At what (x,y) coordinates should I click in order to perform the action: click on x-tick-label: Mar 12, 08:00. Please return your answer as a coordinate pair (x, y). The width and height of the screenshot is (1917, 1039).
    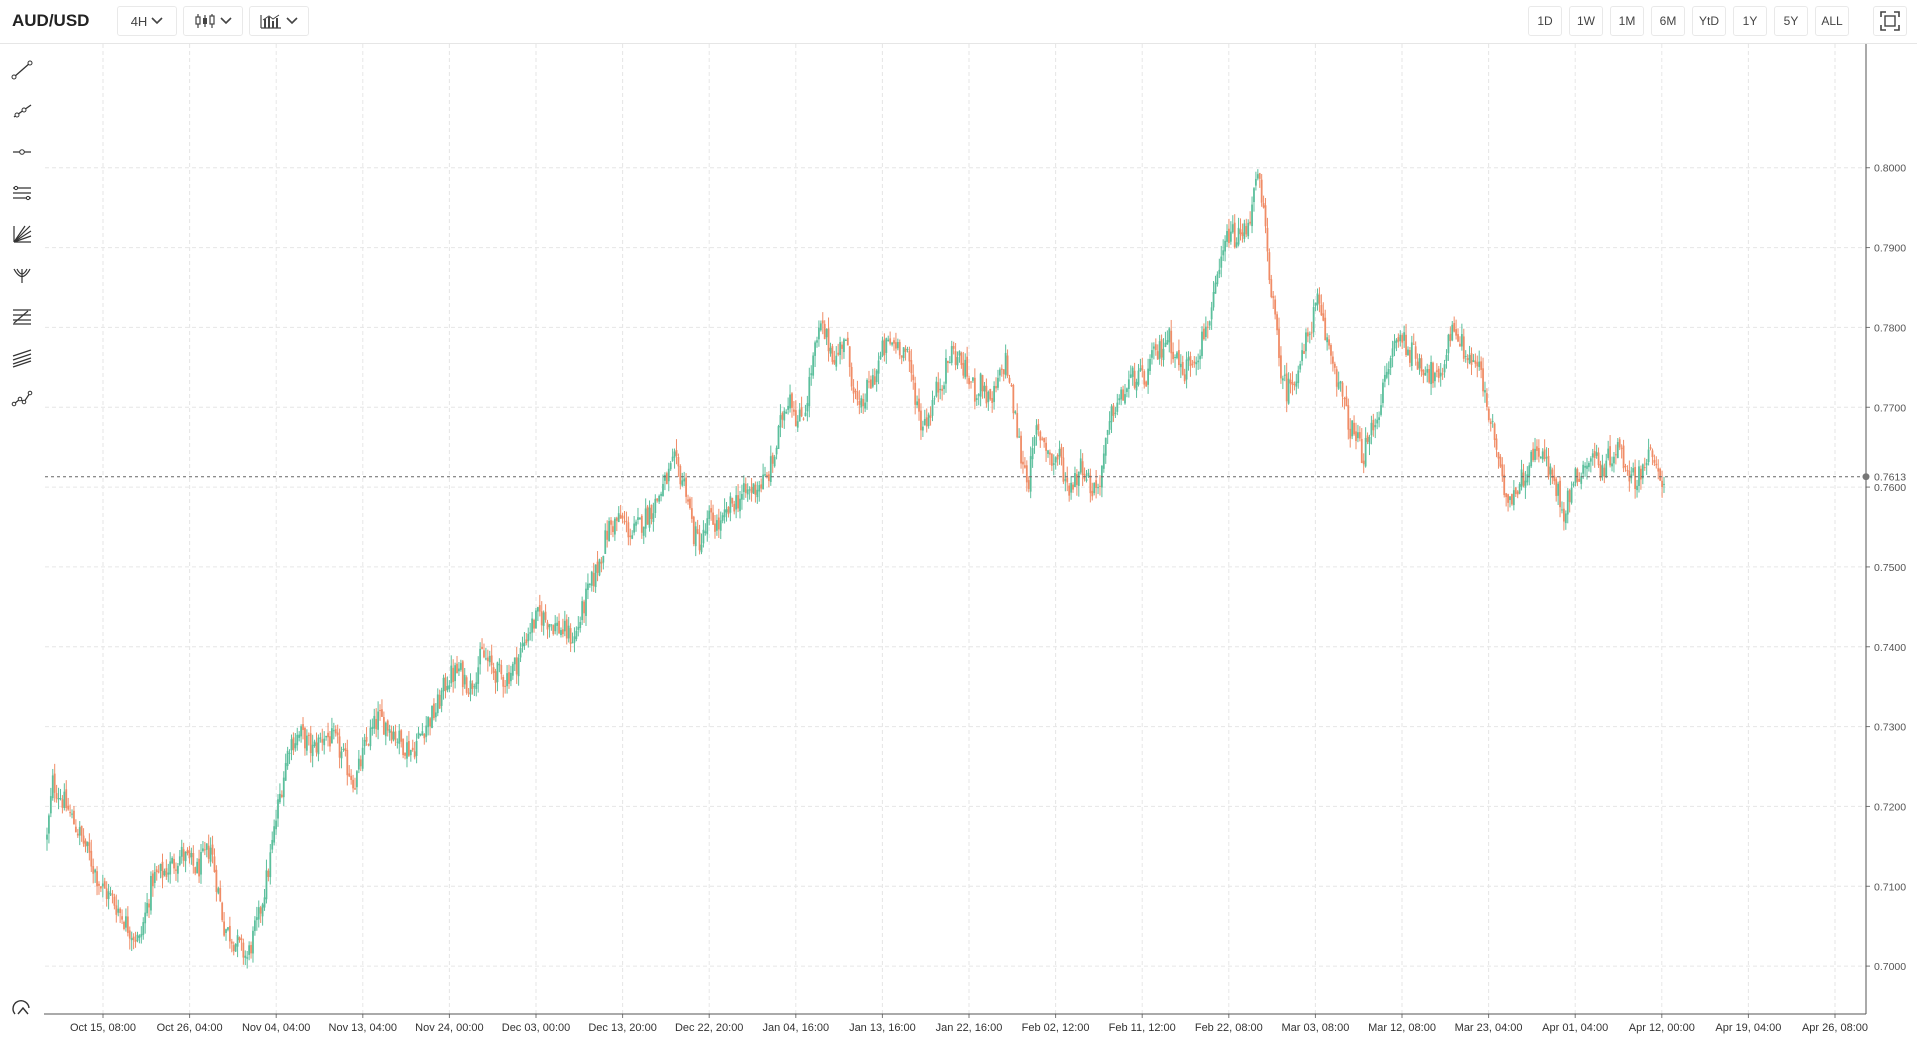
    Looking at the image, I should click on (1402, 1028).